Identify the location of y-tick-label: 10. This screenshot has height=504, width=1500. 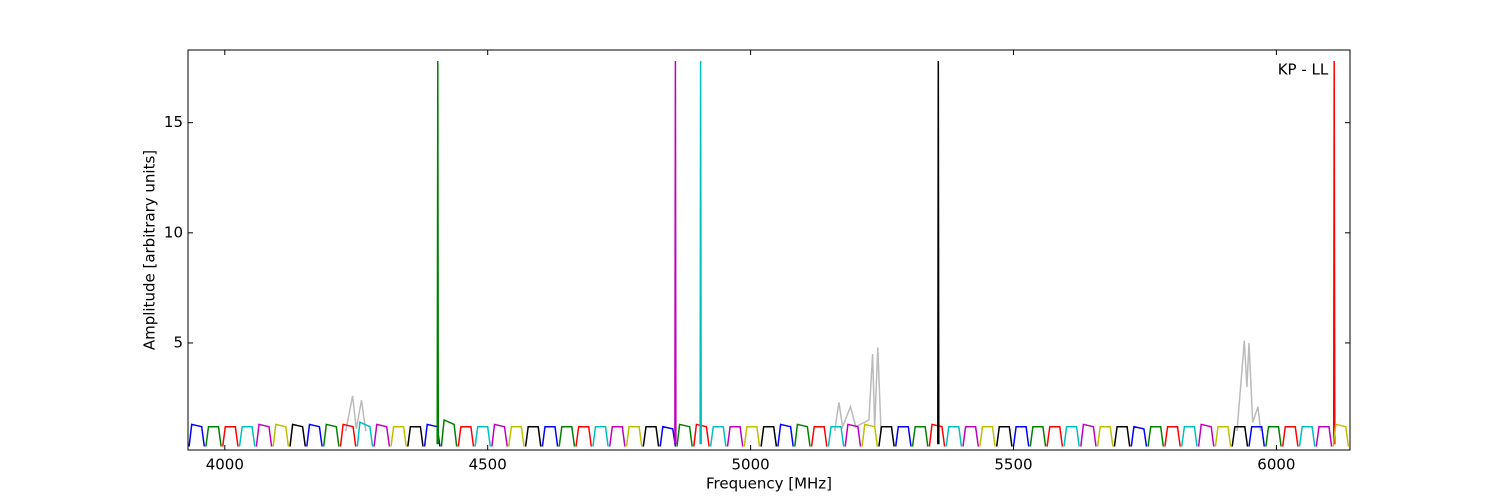
(173, 232).